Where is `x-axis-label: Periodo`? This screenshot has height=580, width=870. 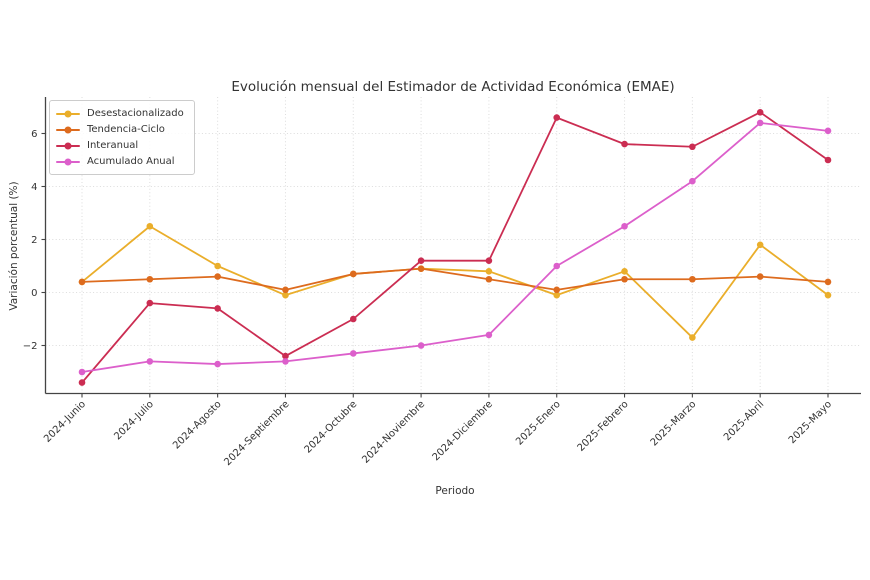 x-axis-label: Periodo is located at coordinates (455, 491).